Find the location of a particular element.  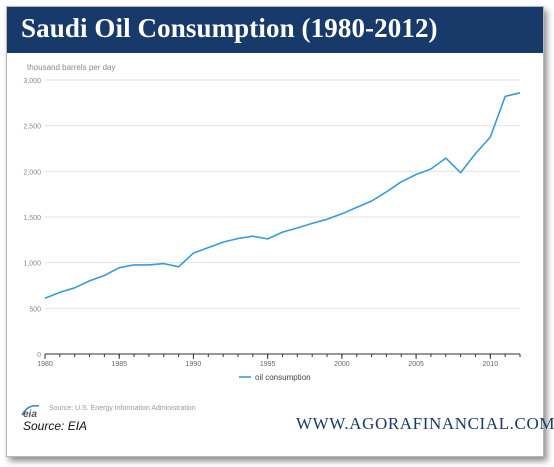

y-axis-label: thousand barrels per day is located at coordinates (71, 67).